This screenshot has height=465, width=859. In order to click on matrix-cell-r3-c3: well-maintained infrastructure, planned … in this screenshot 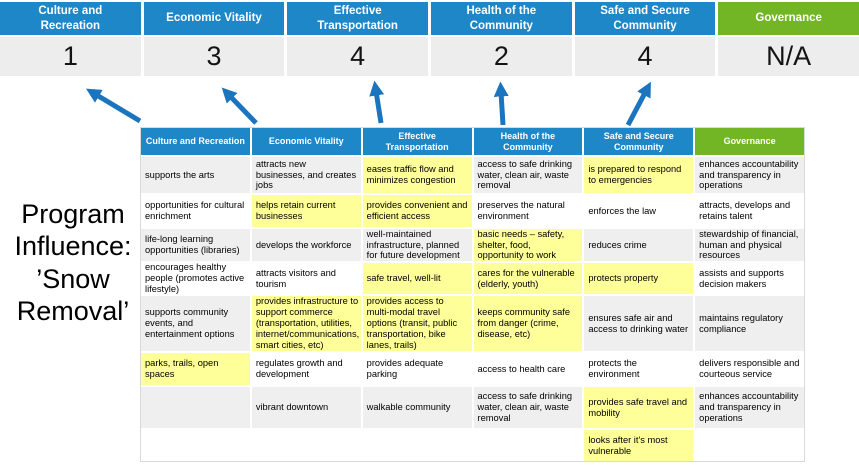, I will do `click(417, 245)`.